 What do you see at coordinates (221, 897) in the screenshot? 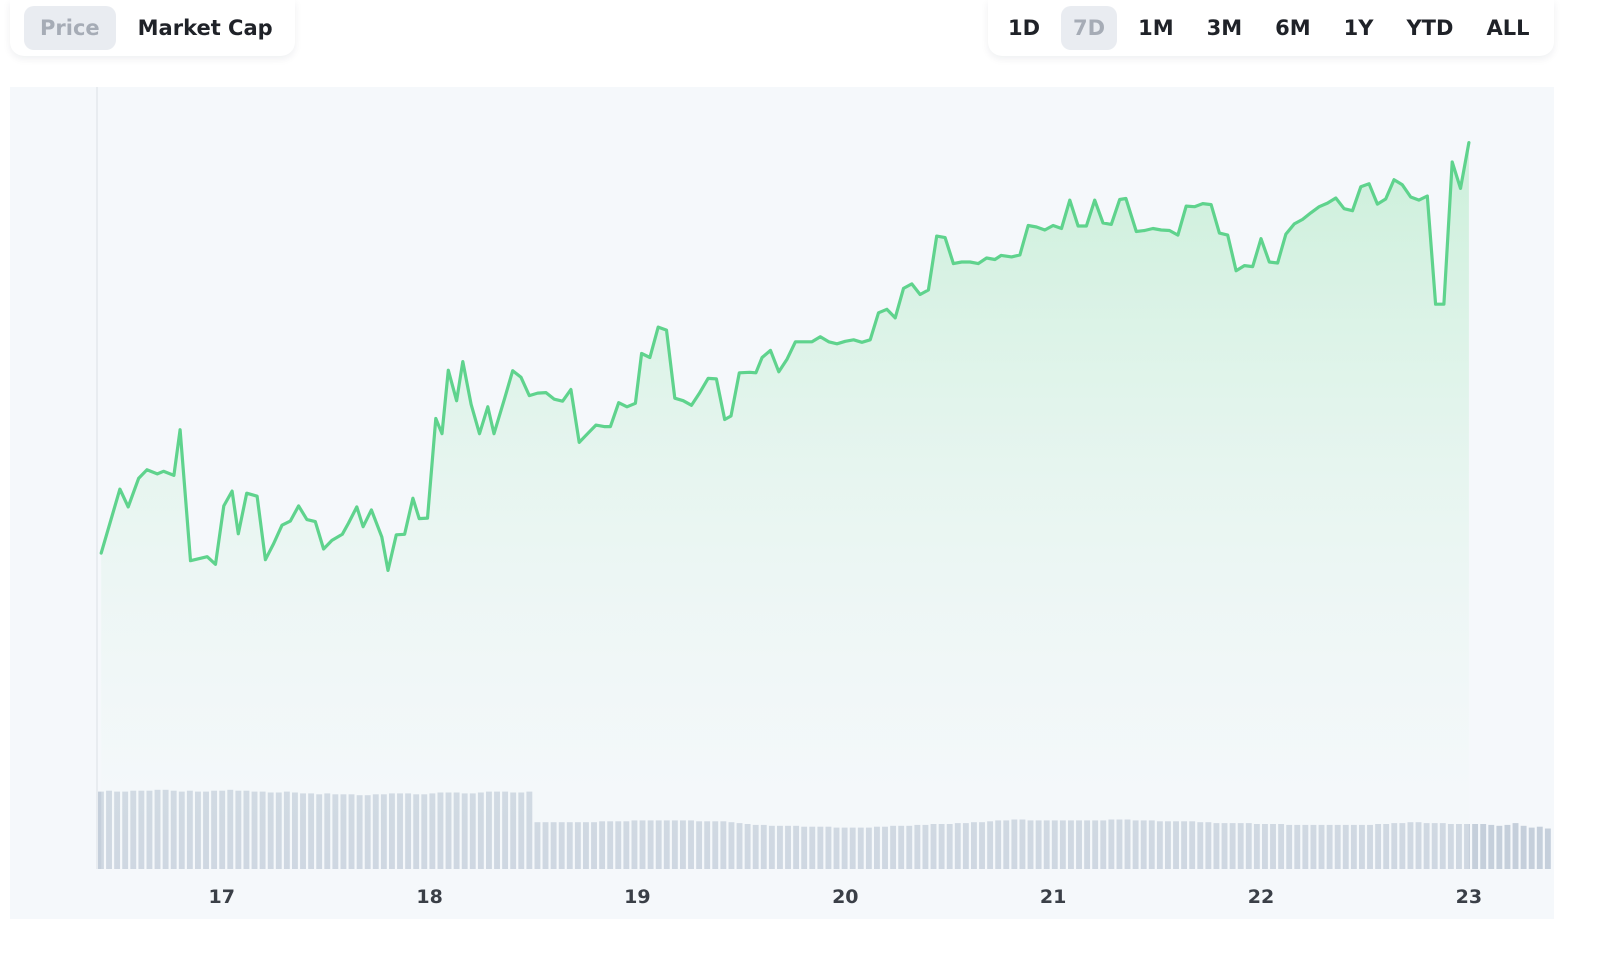
I see `x-tick-label: 17` at bounding box center [221, 897].